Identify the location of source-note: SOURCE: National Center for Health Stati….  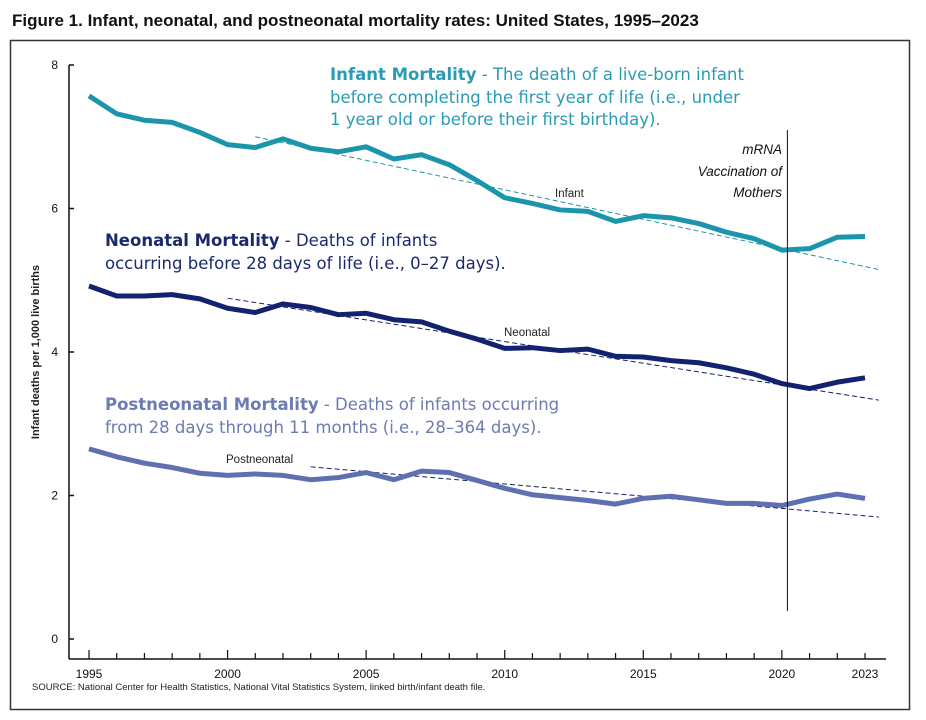
(258, 687).